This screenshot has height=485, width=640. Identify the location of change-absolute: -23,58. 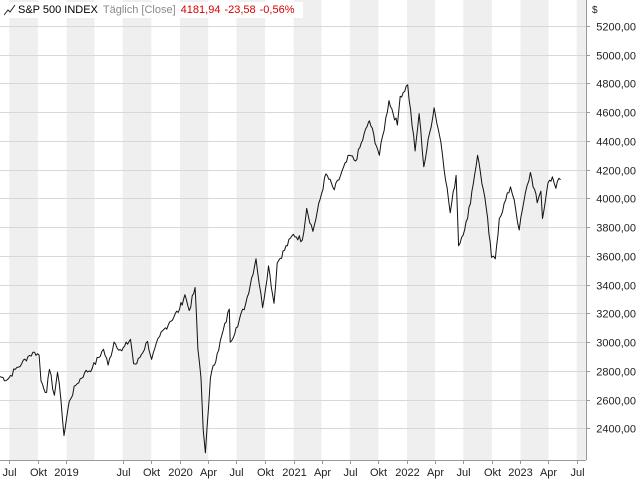
(240, 10).